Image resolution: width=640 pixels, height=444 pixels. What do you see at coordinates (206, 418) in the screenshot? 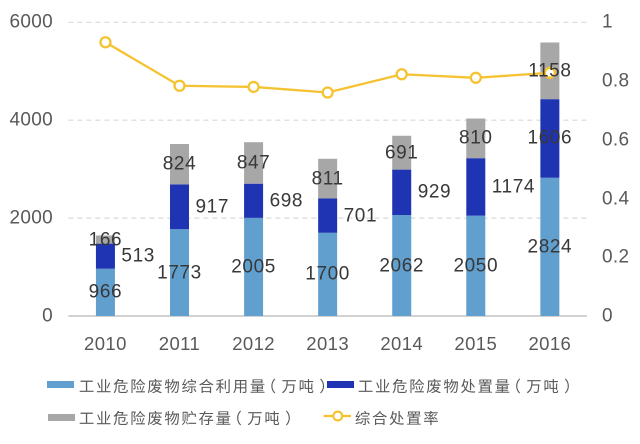
I see `cjk-glyph-存` at bounding box center [206, 418].